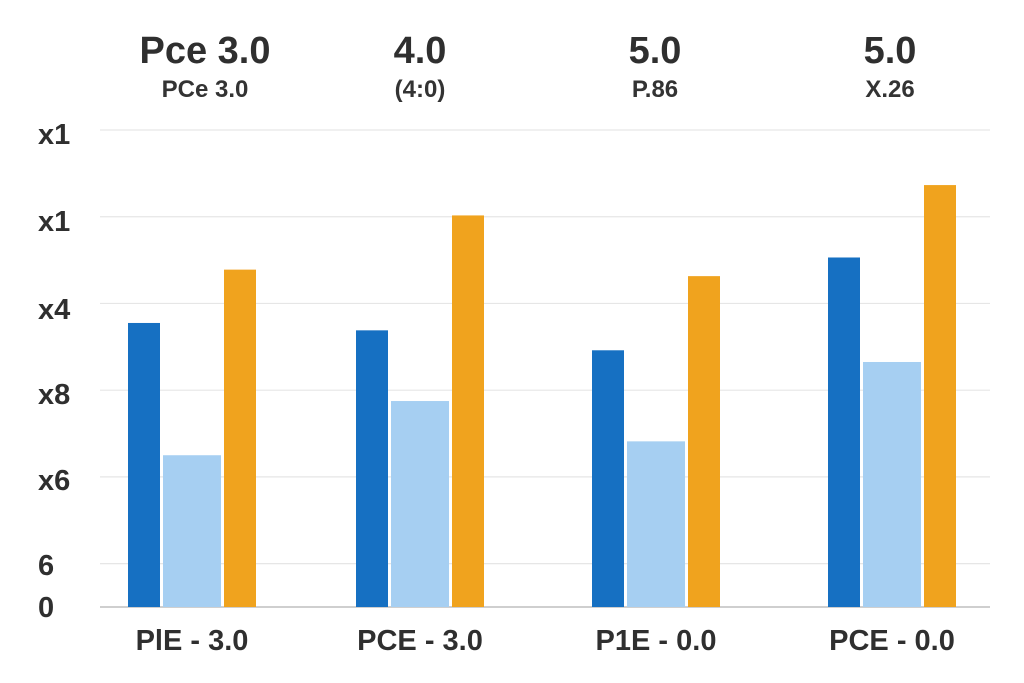  What do you see at coordinates (656, 641) in the screenshot?
I see `x-tick-label: P1E - 0.0` at bounding box center [656, 641].